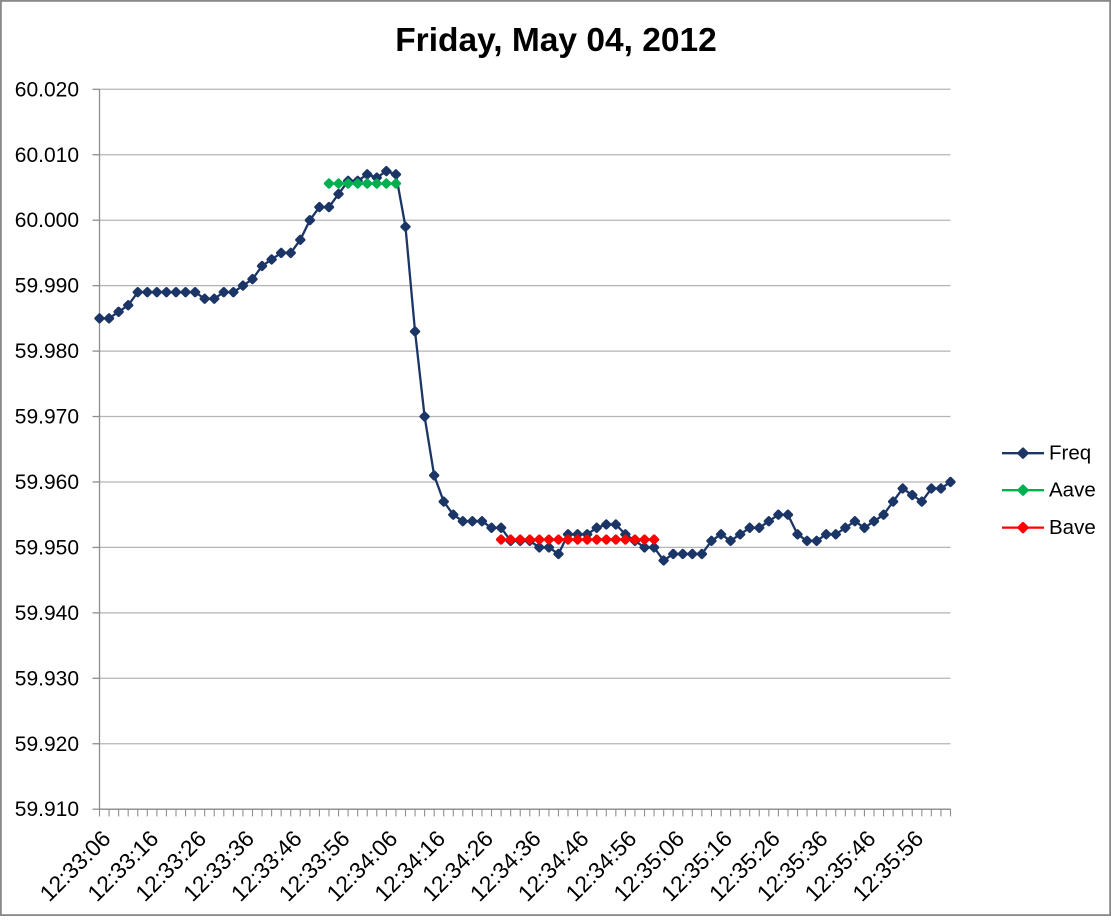 This screenshot has width=1111, height=921. I want to click on svg-text: 59.910, so click(47, 809).